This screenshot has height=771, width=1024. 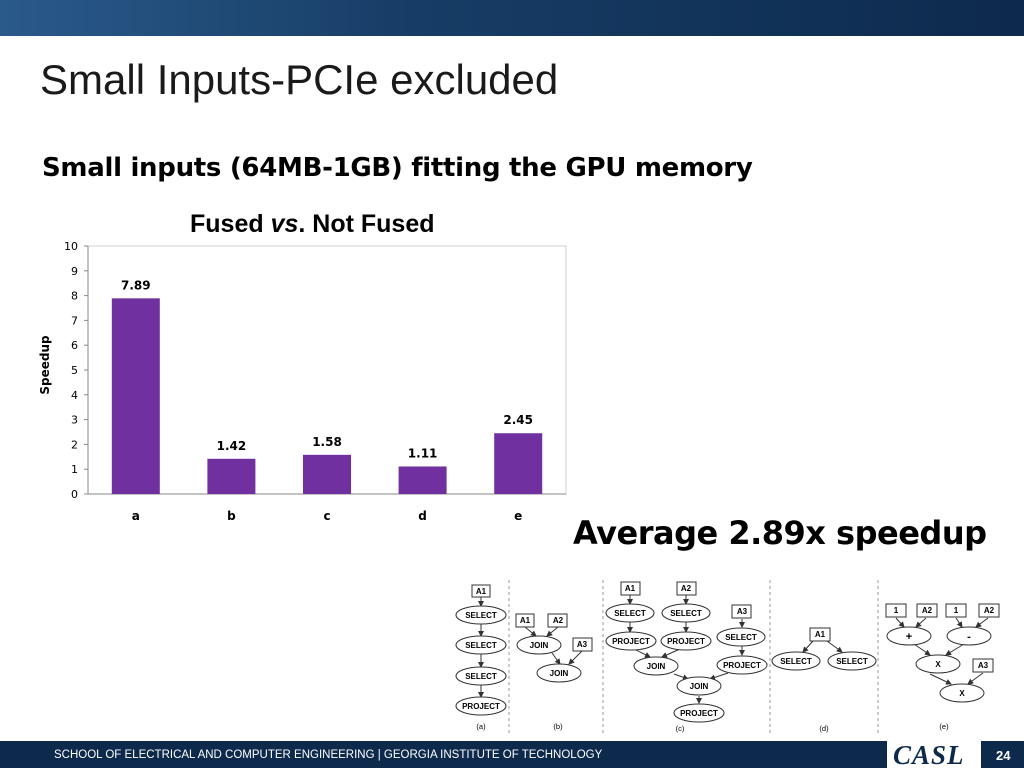 I want to click on x-tick-label-c: c, so click(x=326, y=516).